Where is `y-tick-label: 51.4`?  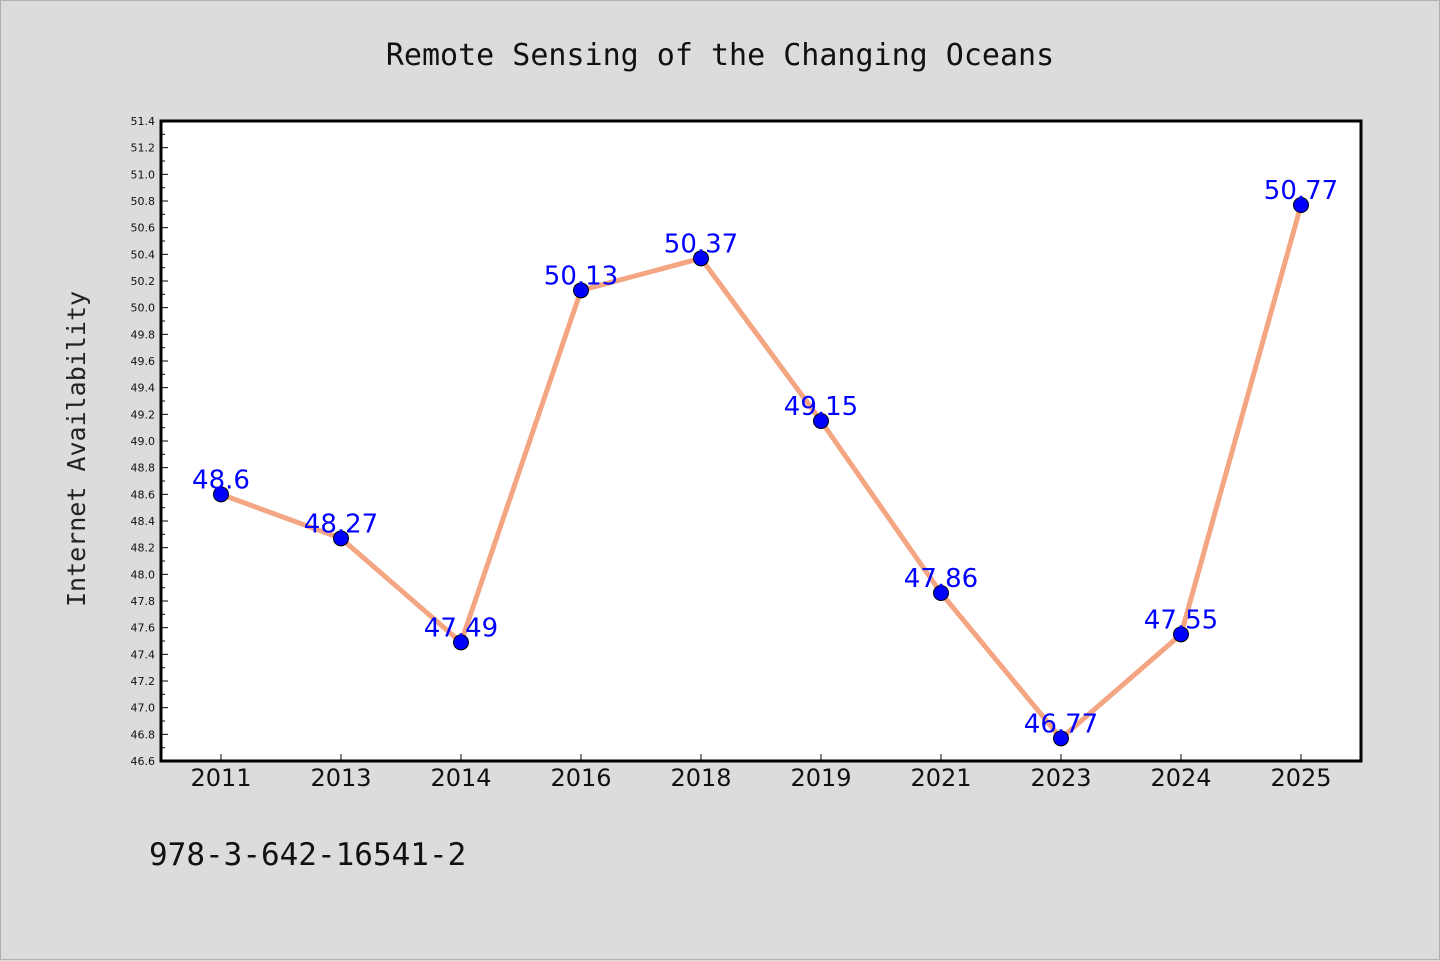
y-tick-label: 51.4 is located at coordinates (143, 121).